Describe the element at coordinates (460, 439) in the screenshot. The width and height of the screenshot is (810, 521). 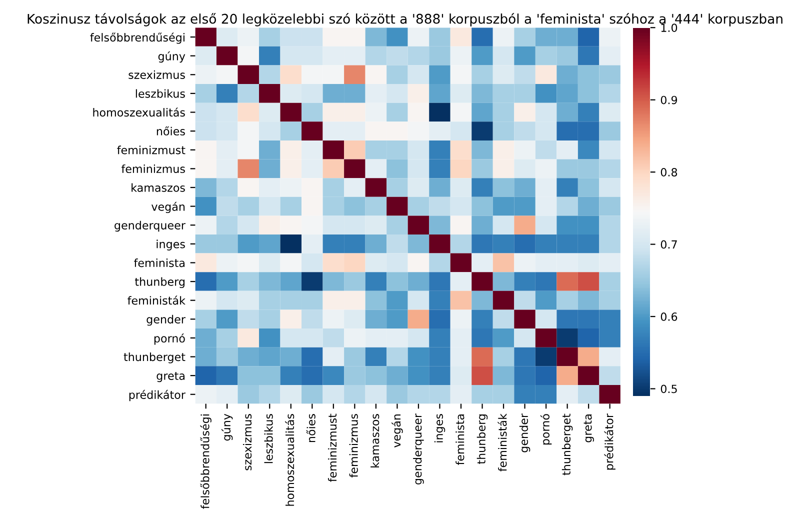
I see `x-tick-label: feminista` at that location.